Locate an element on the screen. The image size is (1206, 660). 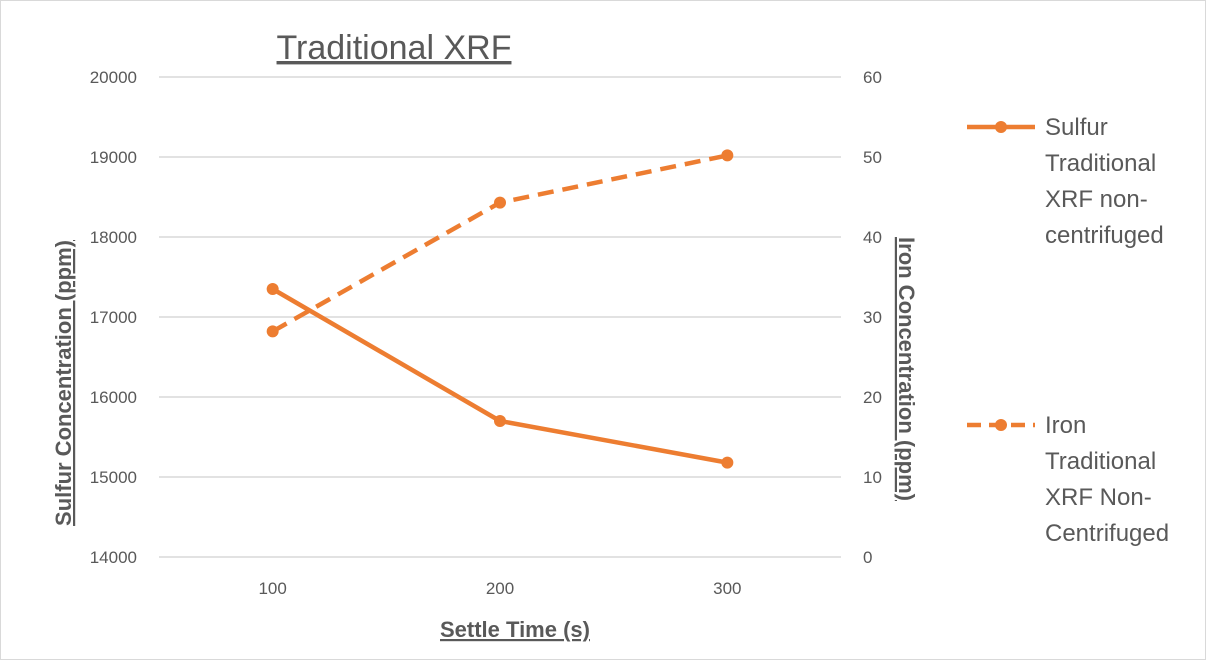
legend-label-line: XRF Non- is located at coordinates (1098, 497).